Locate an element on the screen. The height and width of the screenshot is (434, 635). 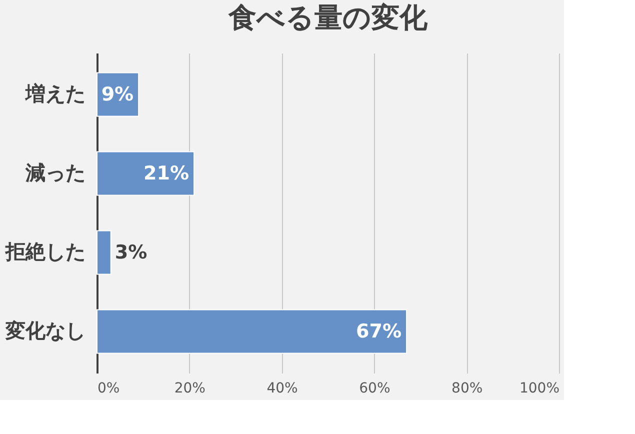
x-tick-label: 40% is located at coordinates (282, 388).